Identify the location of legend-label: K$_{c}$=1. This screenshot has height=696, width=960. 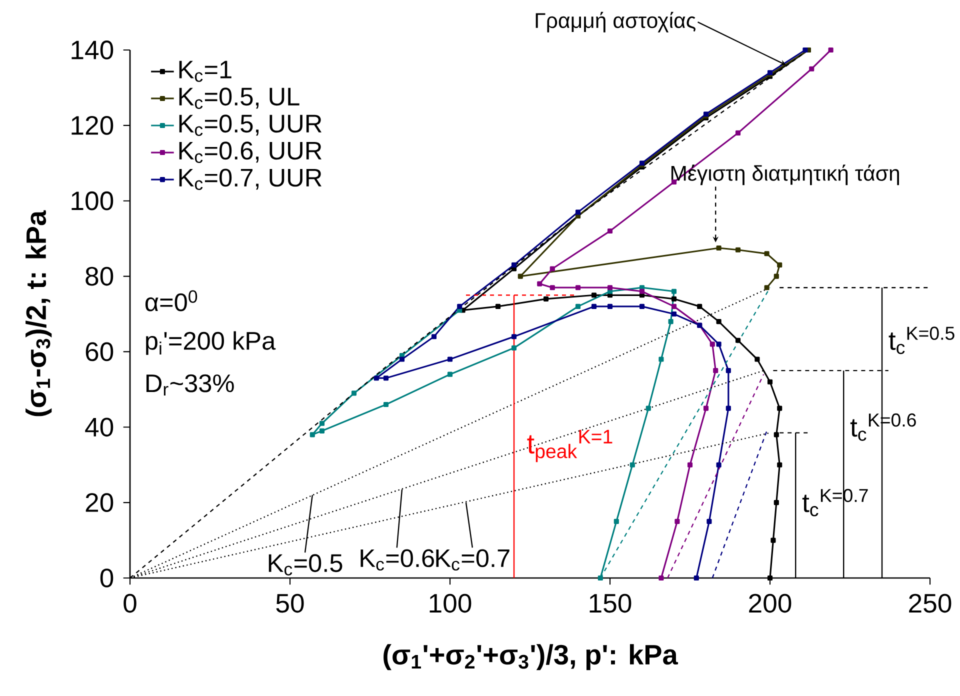
(205, 71).